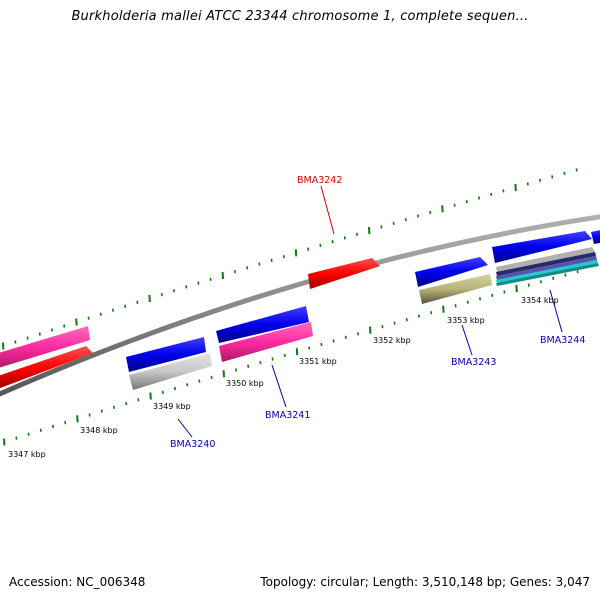 The height and width of the screenshot is (600, 600). Describe the element at coordinates (287, 415) in the screenshot. I see `gene-label-bma3241: BMA3241` at that location.